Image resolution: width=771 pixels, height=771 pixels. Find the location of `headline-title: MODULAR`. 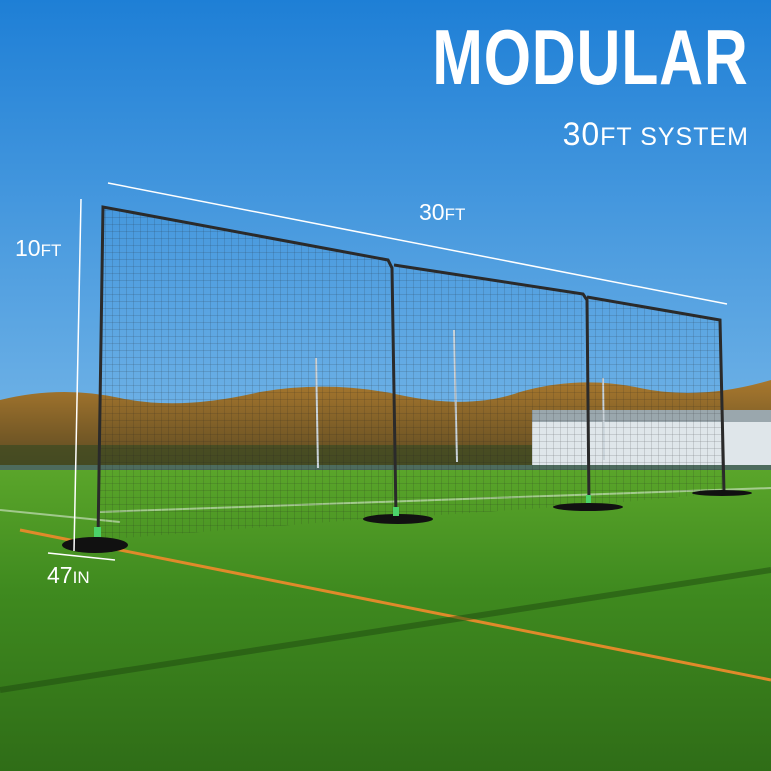

headline-title: MODULAR is located at coordinates (590, 57).